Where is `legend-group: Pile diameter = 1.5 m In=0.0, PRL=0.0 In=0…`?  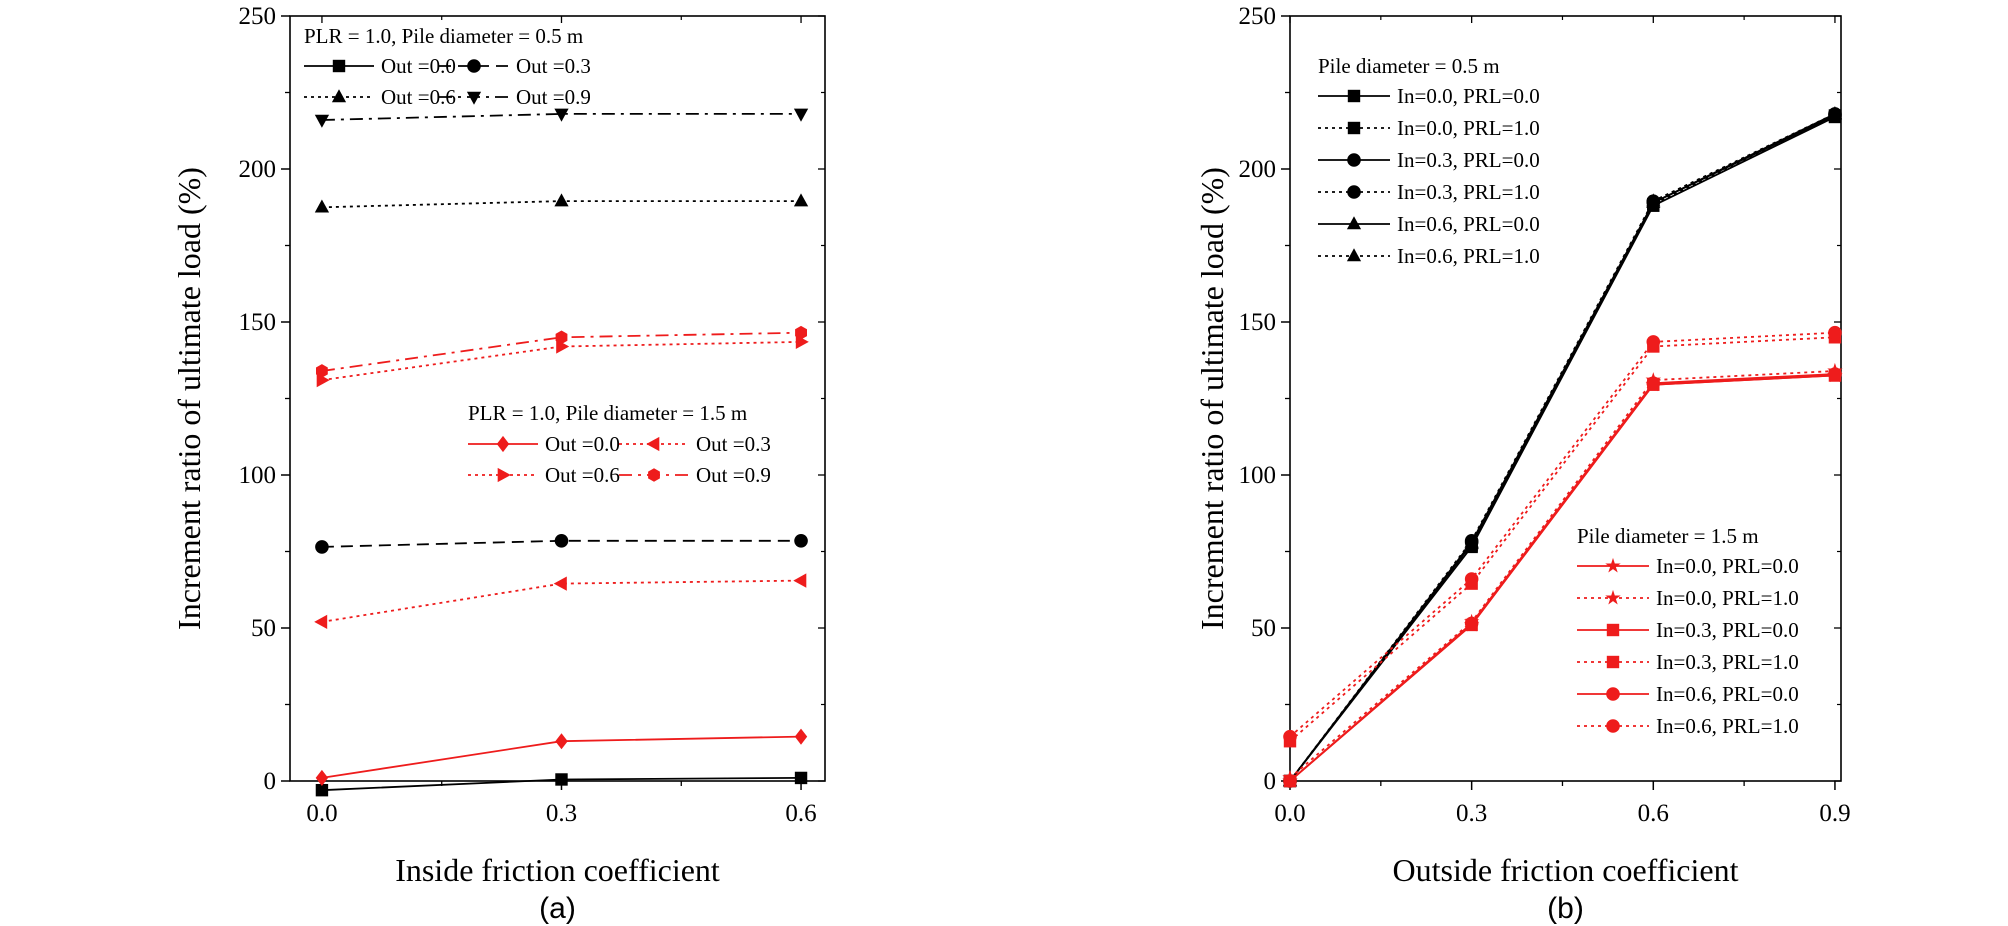 legend-group: Pile diameter = 1.5 m In=0.0, PRL=0.0 In=0… is located at coordinates (1688, 631).